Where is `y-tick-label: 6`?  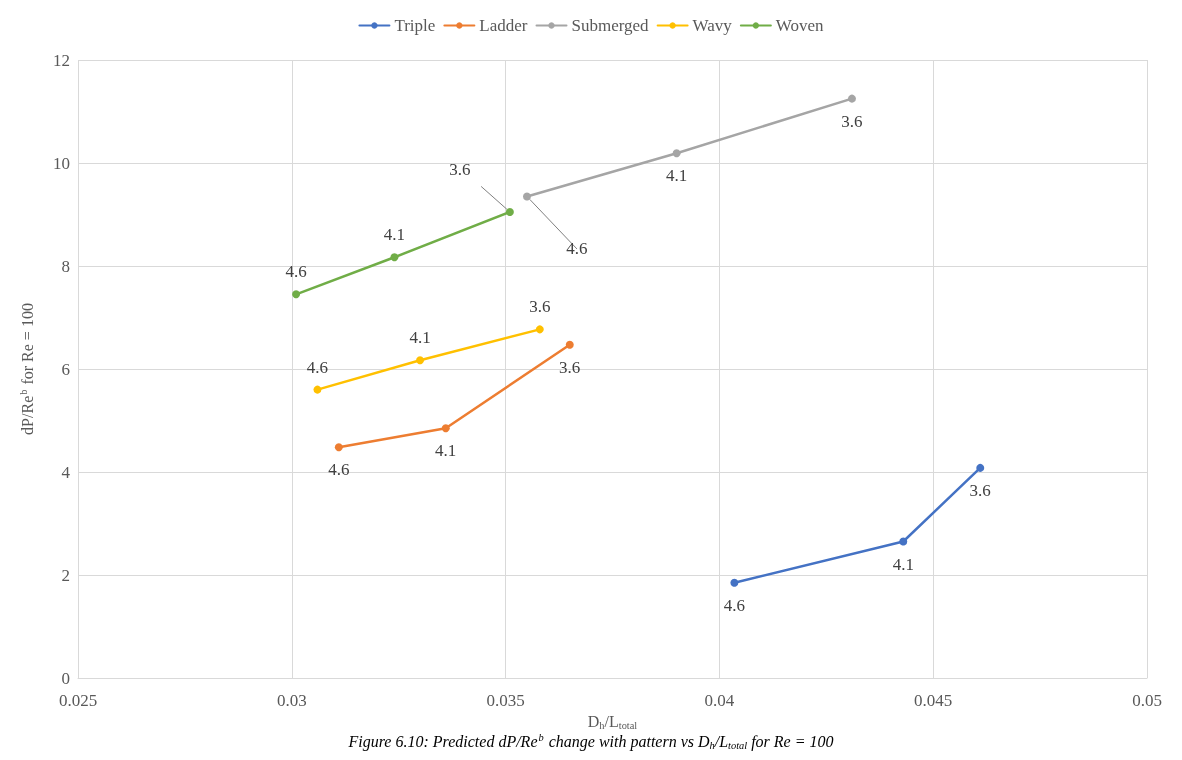 y-tick-label: 6 is located at coordinates (65, 369).